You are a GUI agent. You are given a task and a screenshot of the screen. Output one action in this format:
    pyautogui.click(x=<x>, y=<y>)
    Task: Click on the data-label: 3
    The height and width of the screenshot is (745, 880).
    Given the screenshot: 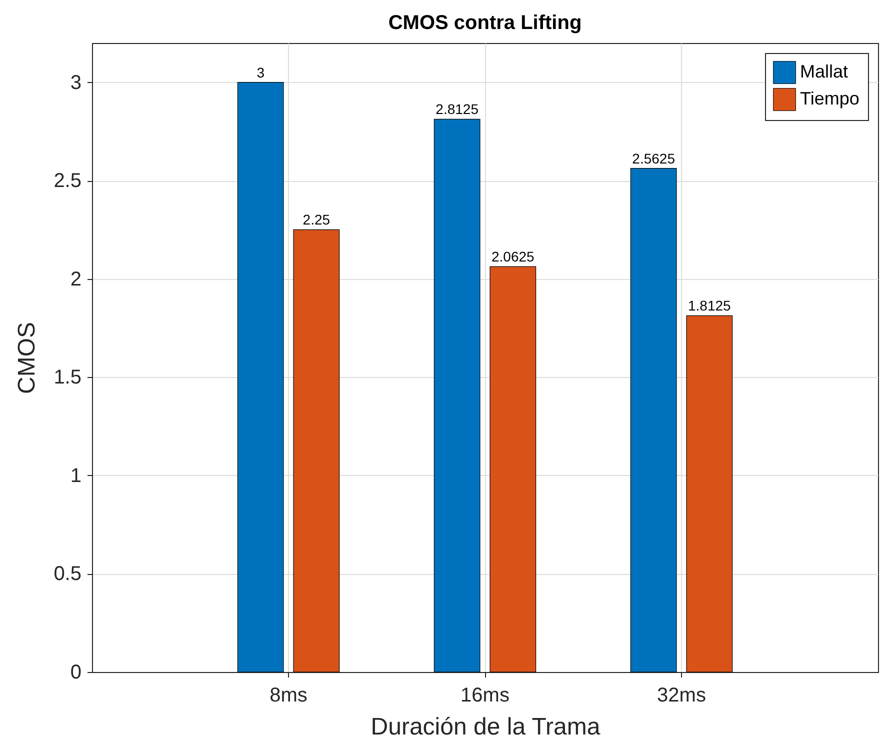 What is the action you would take?
    pyautogui.click(x=260, y=72)
    